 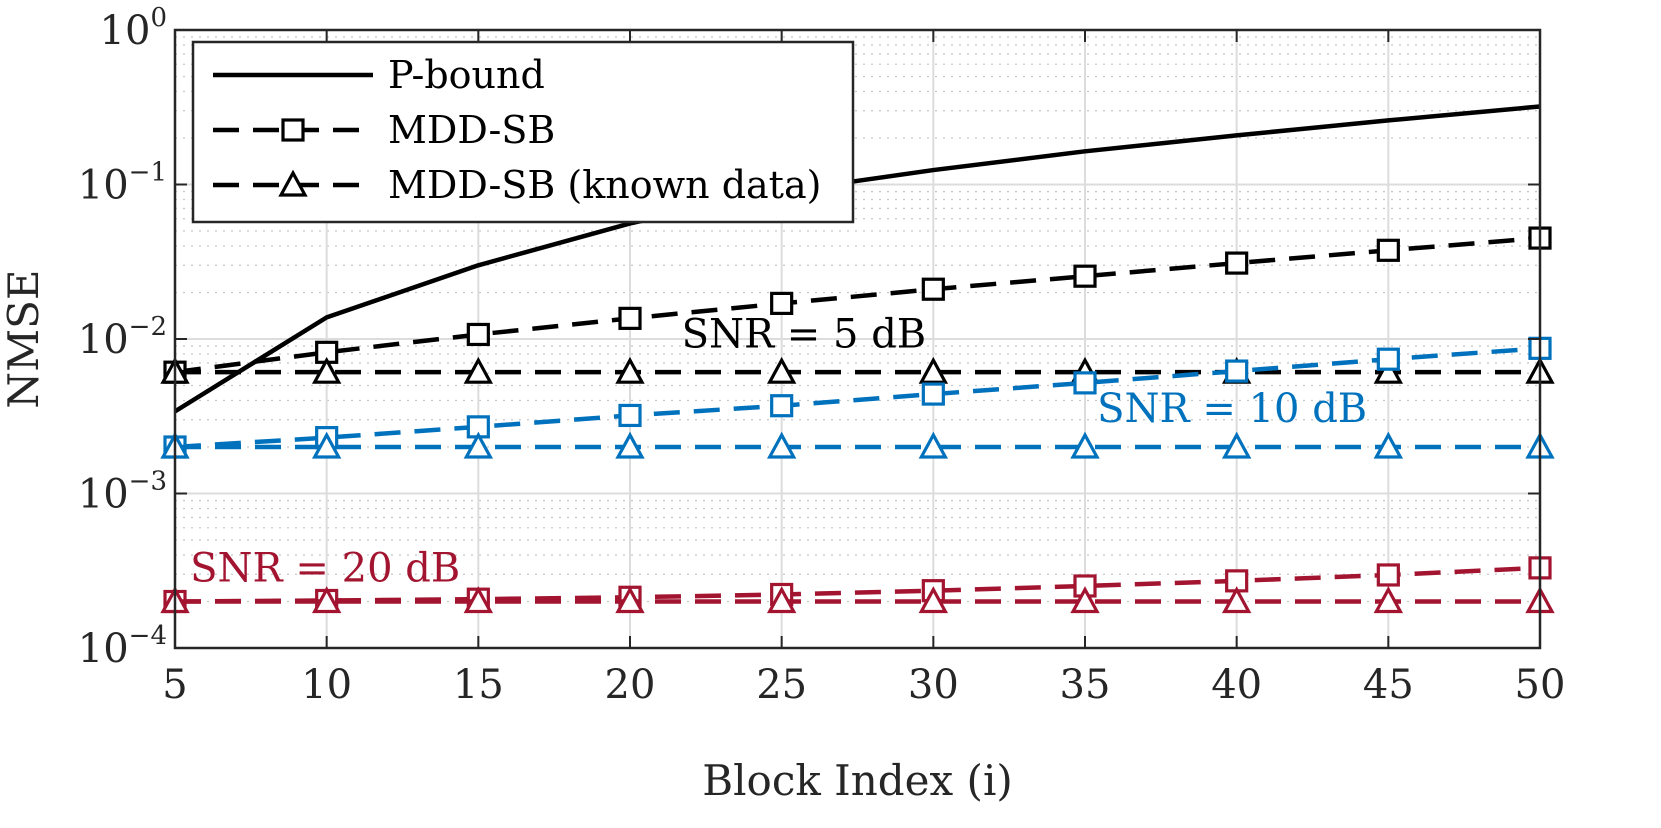 I want to click on x-tick-label: 40, so click(x=1236, y=685).